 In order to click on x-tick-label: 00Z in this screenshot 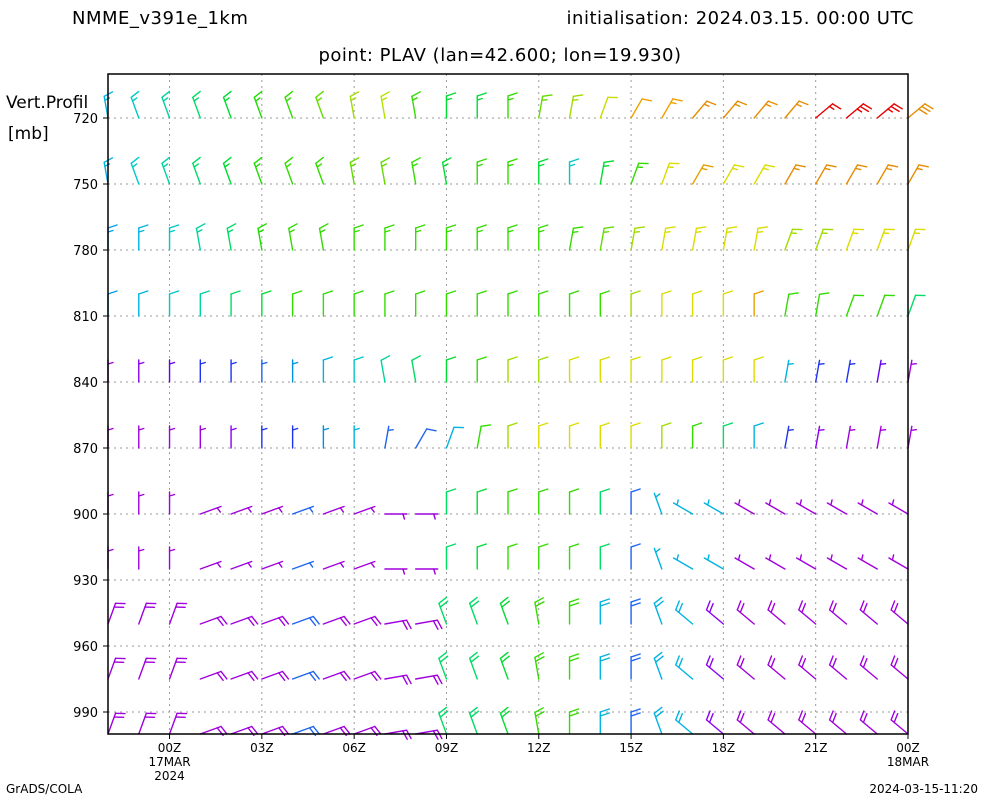, I will do `click(170, 748)`.